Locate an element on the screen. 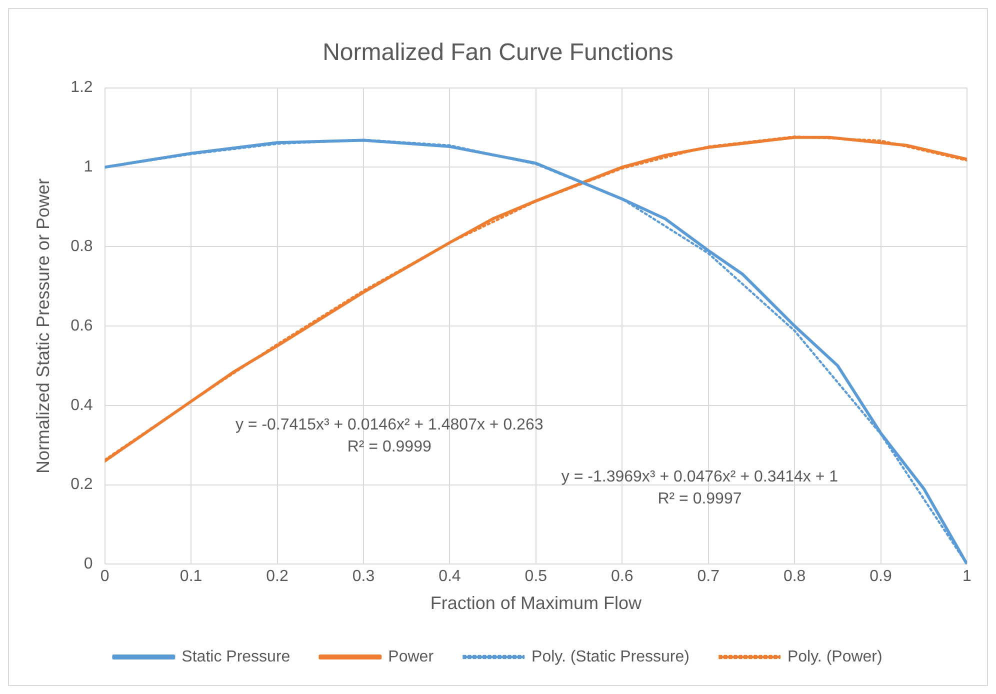  y-tick-label: 0.8 is located at coordinates (81, 247).